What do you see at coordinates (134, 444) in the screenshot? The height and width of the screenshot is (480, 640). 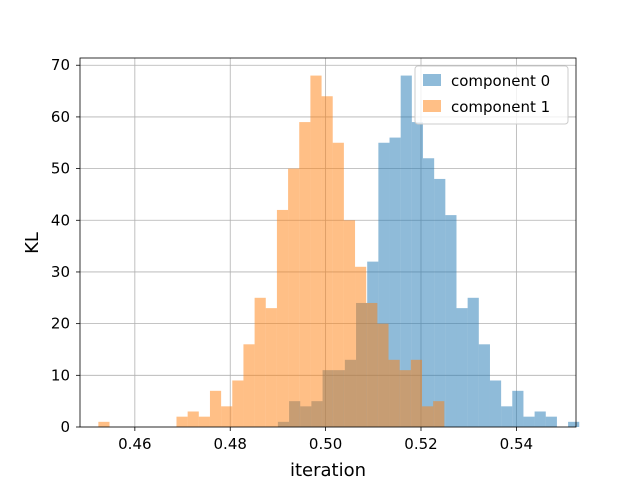 I see `x-tick-label: 0.46` at bounding box center [134, 444].